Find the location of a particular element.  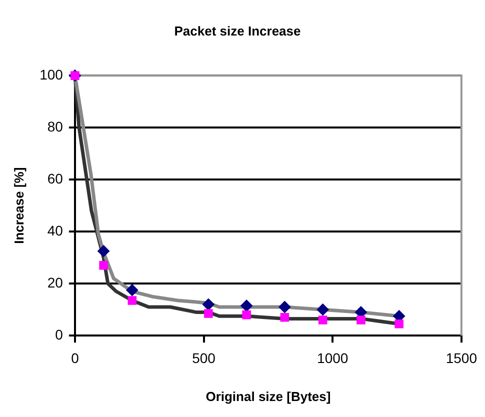

y-tick-label: 100 is located at coordinates (52, 74).